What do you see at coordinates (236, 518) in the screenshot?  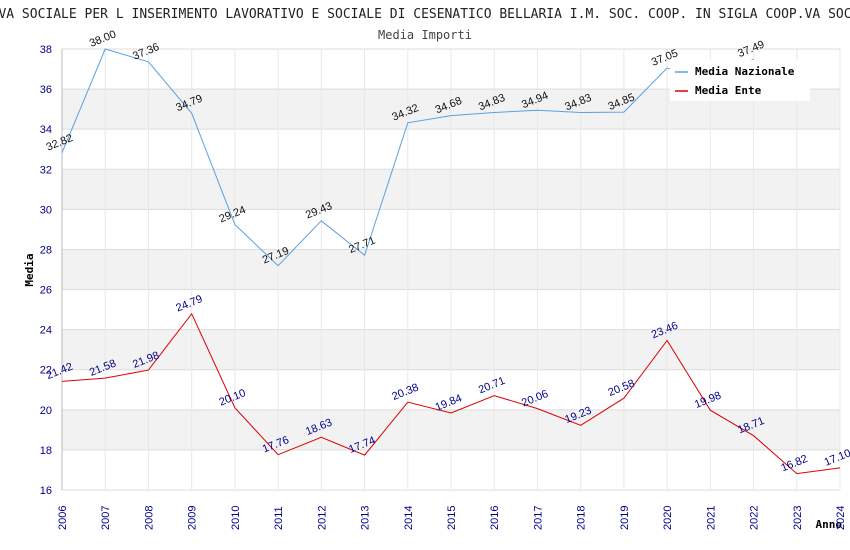 I see `x-tick-label: 2010` at bounding box center [236, 518].